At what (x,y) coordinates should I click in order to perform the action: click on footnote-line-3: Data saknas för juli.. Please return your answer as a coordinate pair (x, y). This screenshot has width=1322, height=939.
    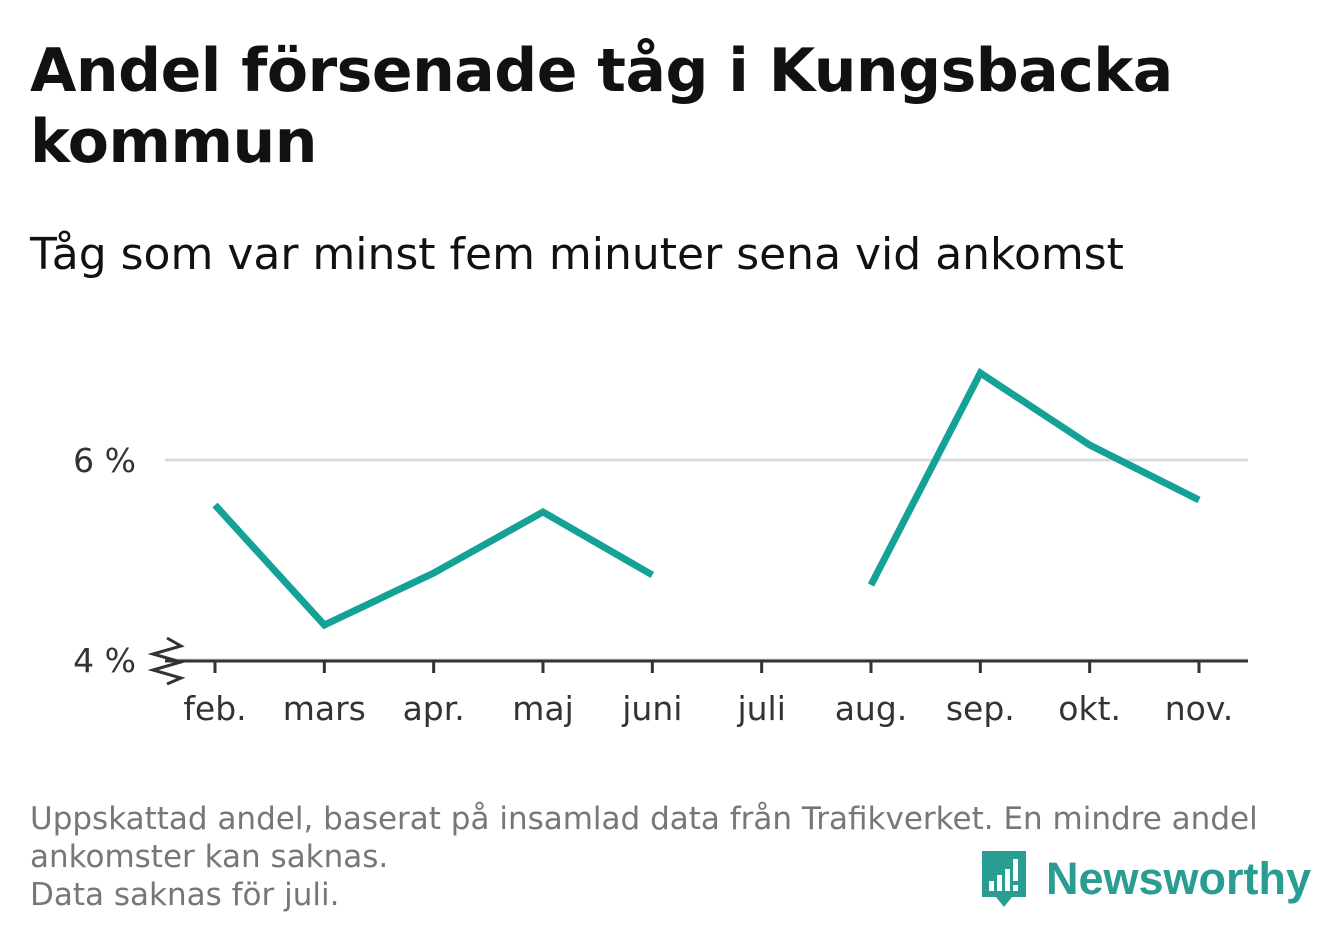
    Looking at the image, I should click on (185, 895).